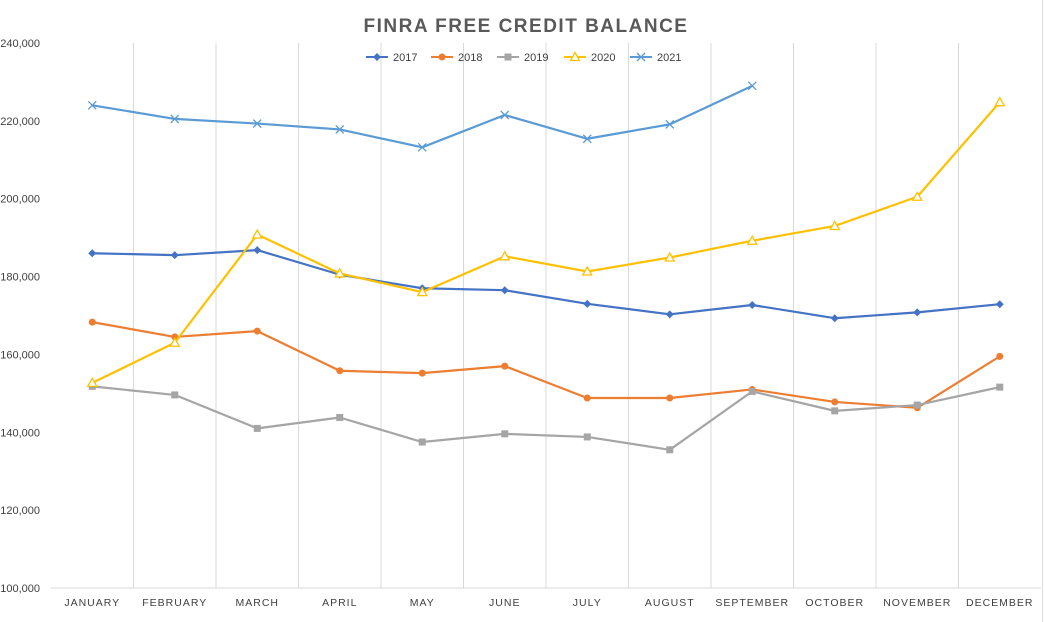  I want to click on y-tick-label: 200,000, so click(20, 200).